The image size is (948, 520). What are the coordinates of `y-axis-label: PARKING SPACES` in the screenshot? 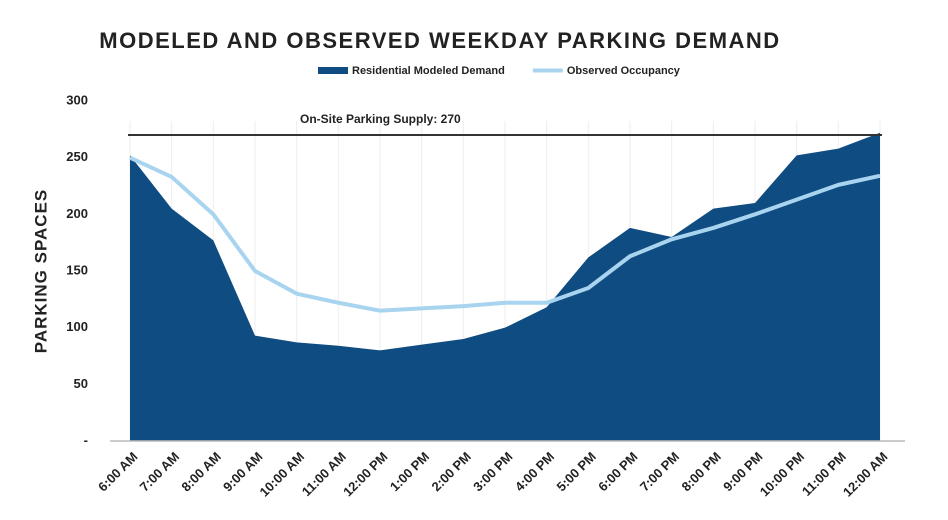 It's located at (40, 271).